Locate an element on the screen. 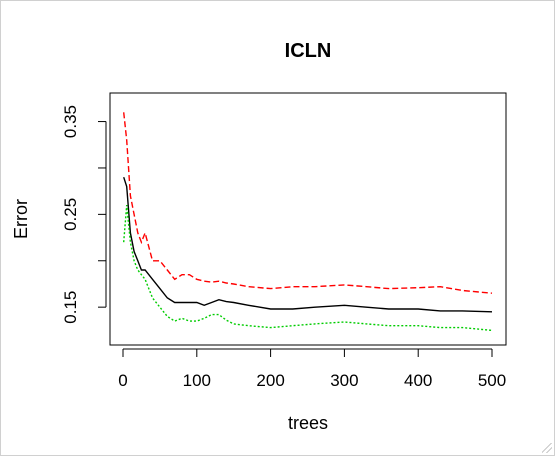  resize-grip-icon is located at coordinates (547, 448).